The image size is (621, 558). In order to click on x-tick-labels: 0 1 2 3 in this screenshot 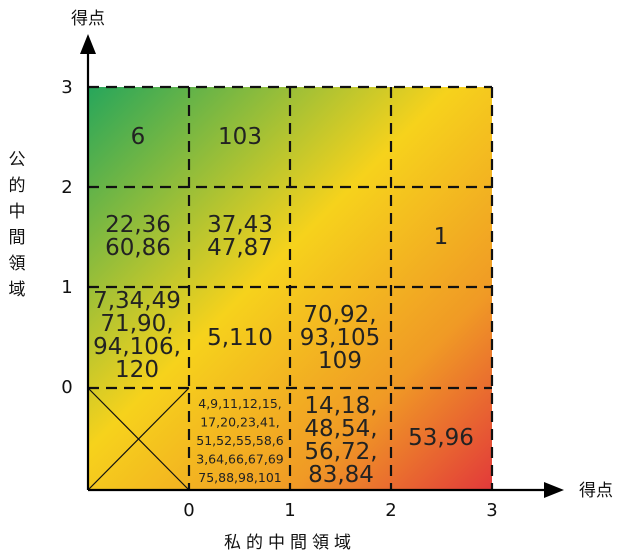, I will do `click(340, 510)`.